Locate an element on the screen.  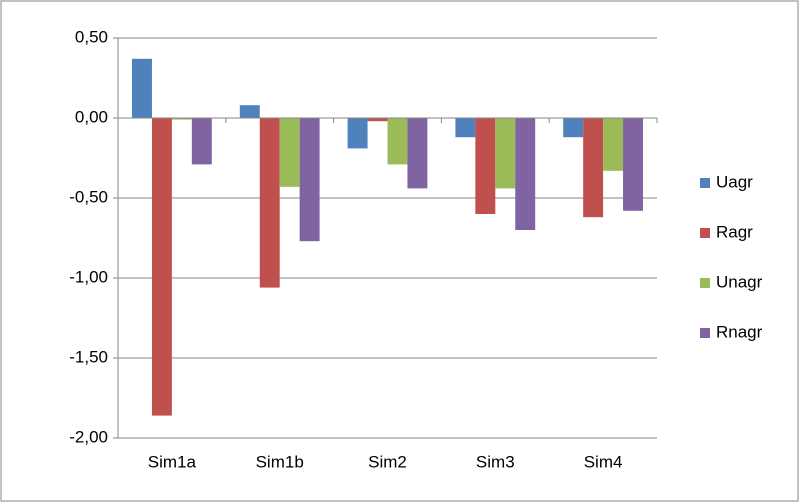
legend-label: Ragr is located at coordinates (734, 231).